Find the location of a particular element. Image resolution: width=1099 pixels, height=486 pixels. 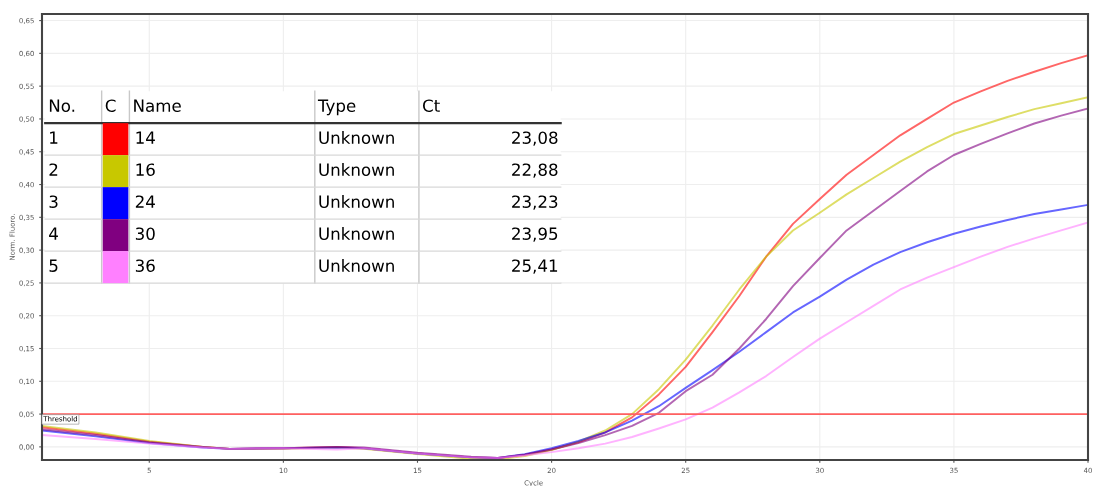

annotation: 1 is located at coordinates (54, 137).